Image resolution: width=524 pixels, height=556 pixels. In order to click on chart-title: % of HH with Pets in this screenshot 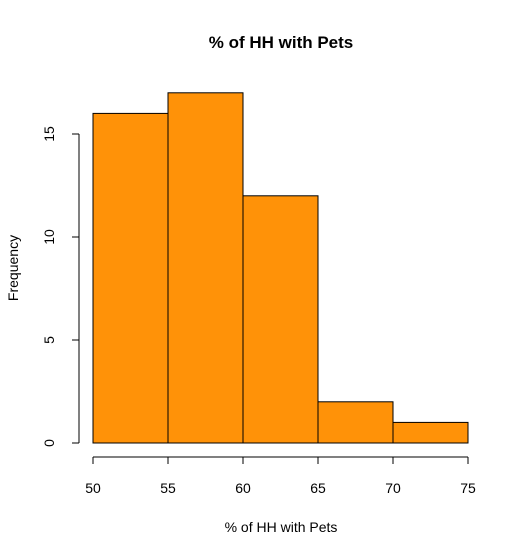, I will do `click(281, 42)`.